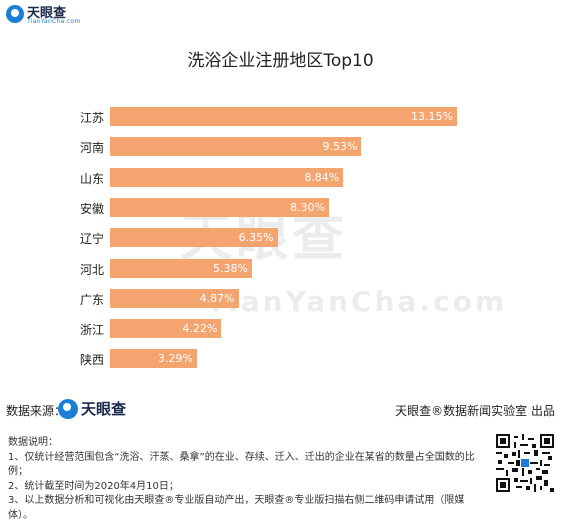  Describe the element at coordinates (36, 411) in the screenshot. I see `source-label: 数据来源：` at that location.